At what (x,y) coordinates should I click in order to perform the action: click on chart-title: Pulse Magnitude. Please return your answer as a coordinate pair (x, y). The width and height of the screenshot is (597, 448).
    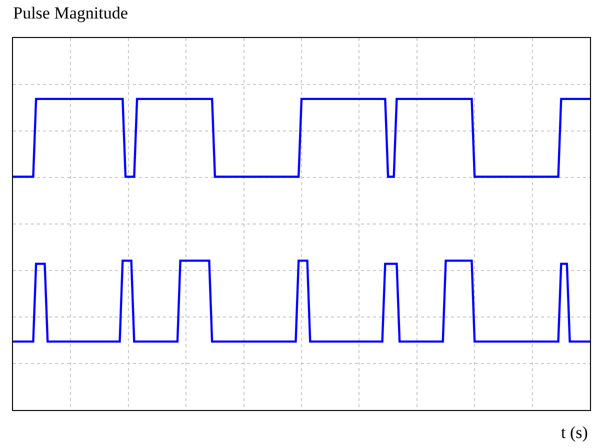
    Looking at the image, I should click on (70, 13).